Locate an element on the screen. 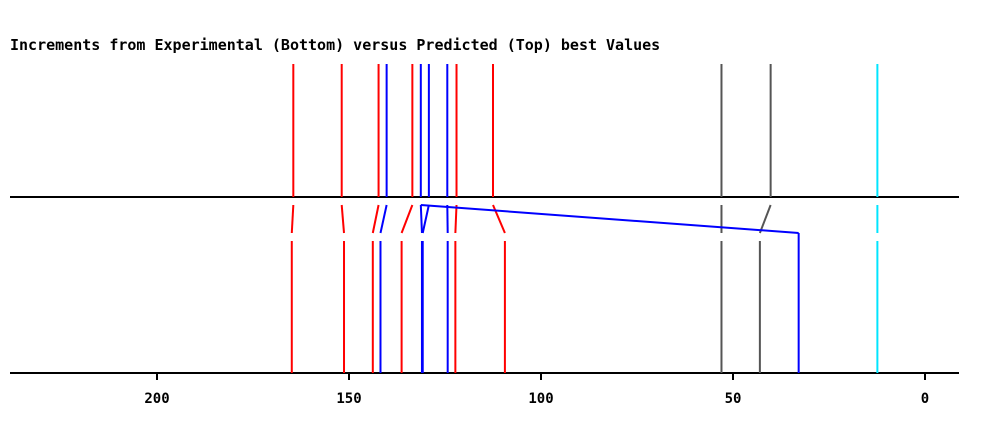  x-axis-ticks: 200 150 100 50 0 is located at coordinates (536, 390).